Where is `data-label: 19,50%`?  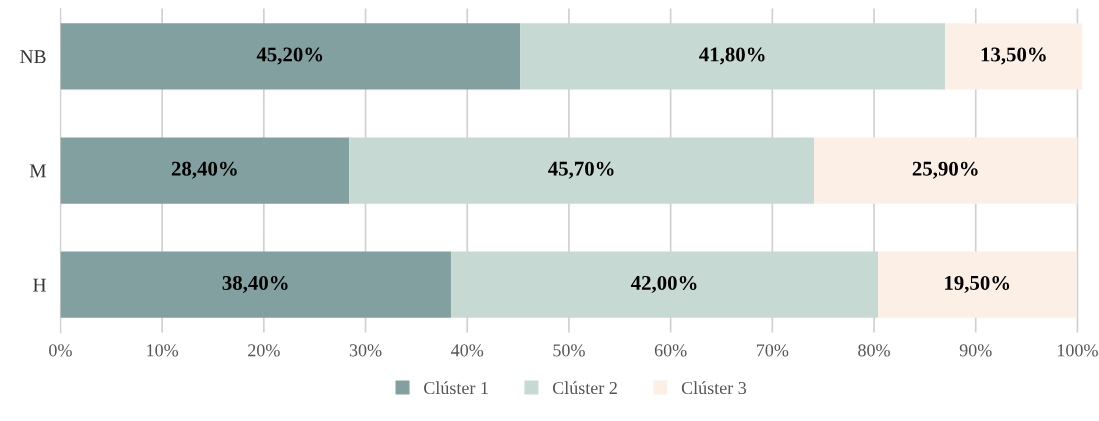
data-label: 19,50% is located at coordinates (977, 284).